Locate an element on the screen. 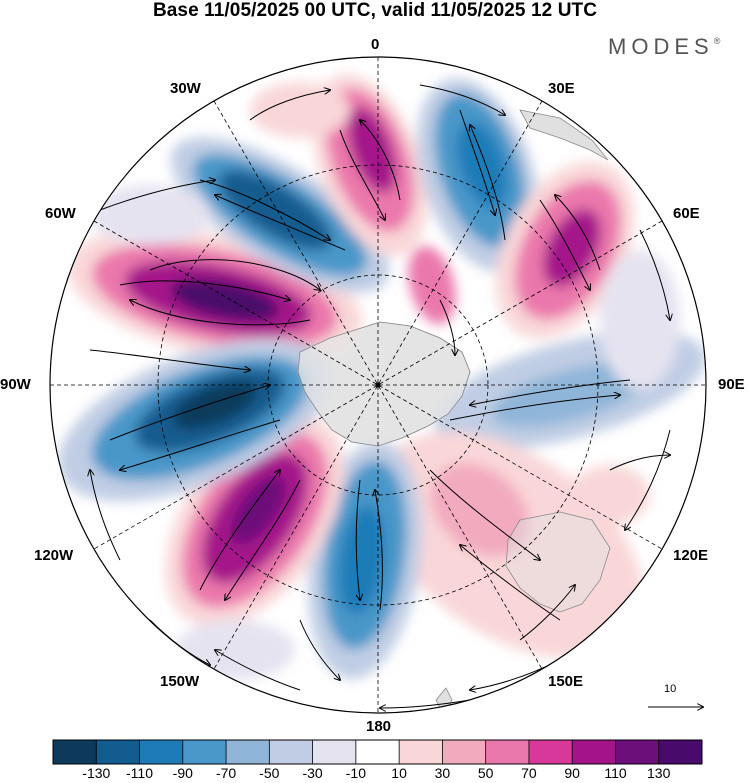 This screenshot has height=783, width=750. lon-label-120e: 120E is located at coordinates (691, 555).